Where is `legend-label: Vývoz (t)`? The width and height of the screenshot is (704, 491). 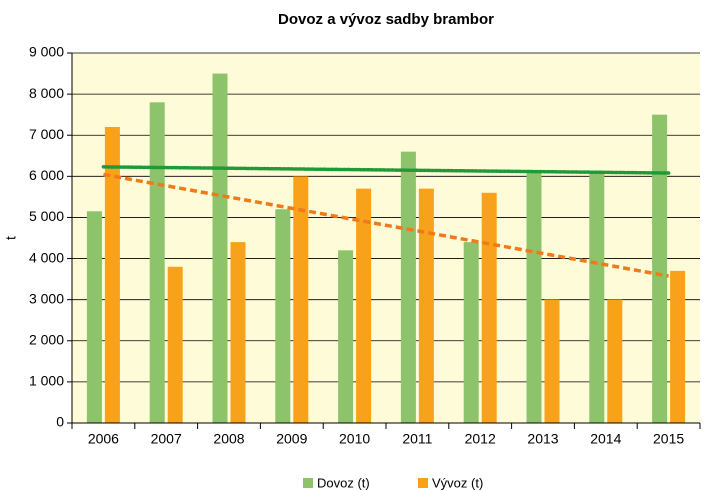 legend-label: Vývoz (t) is located at coordinates (457, 482).